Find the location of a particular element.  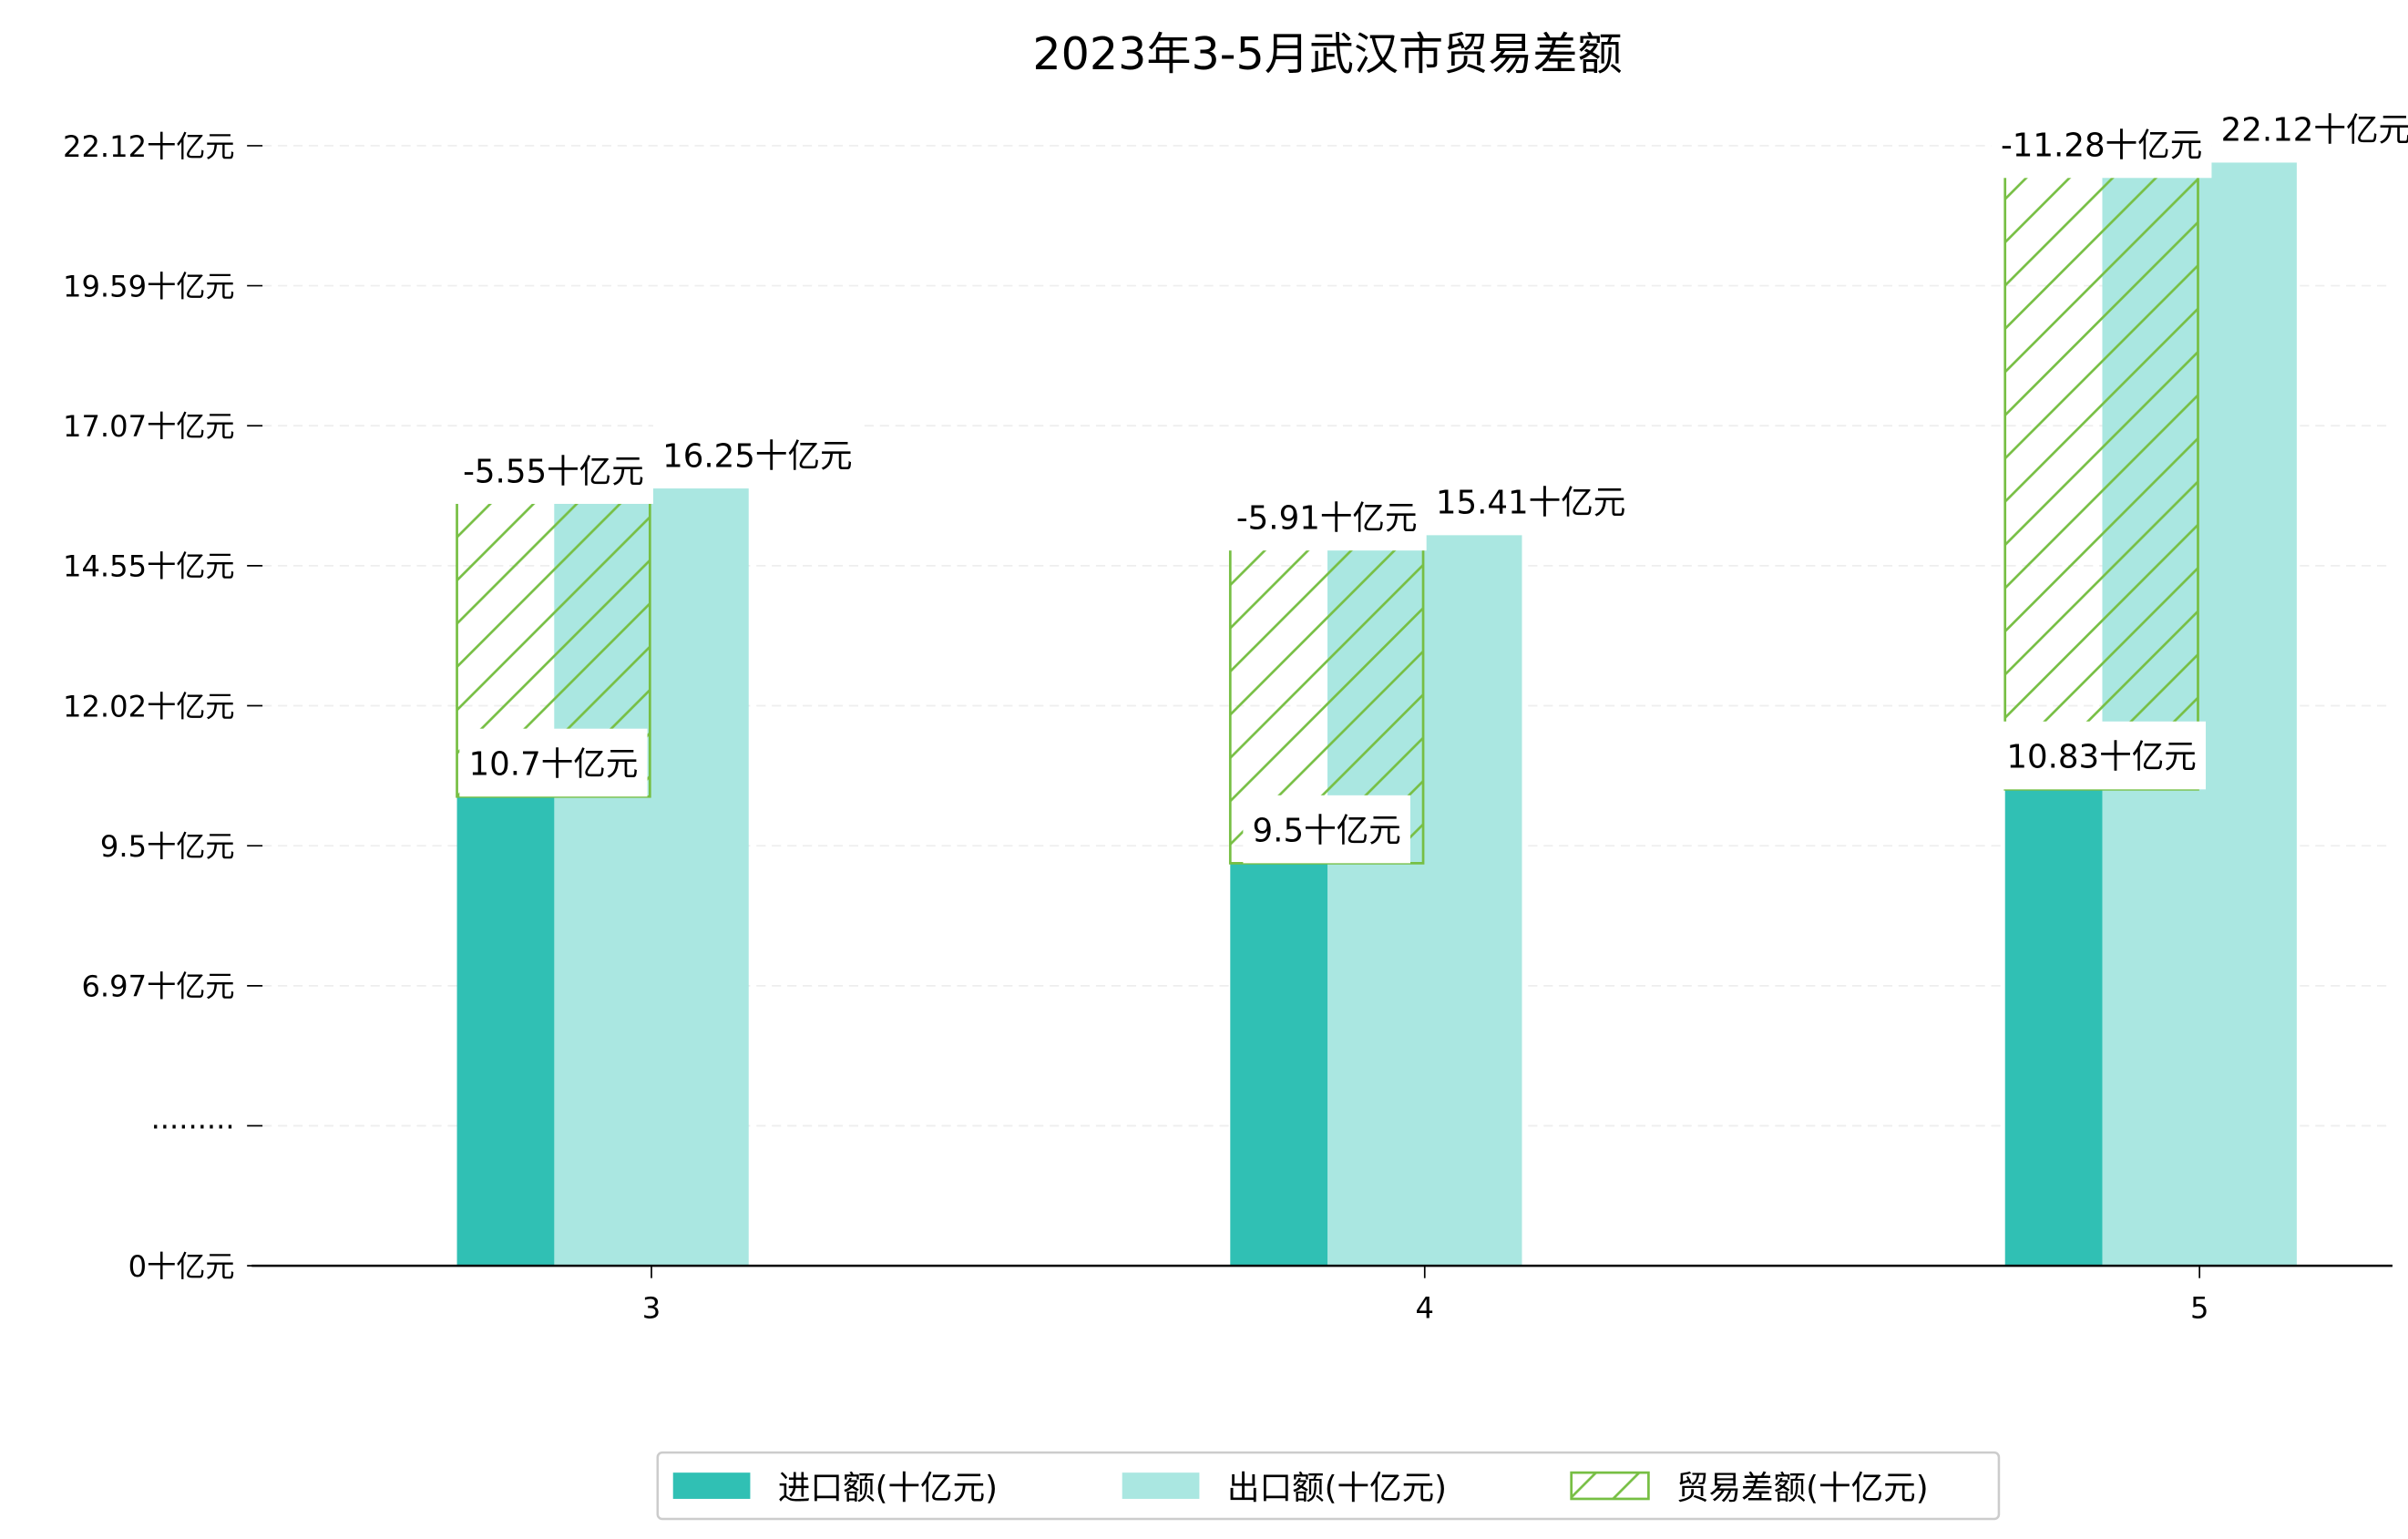

y-tick-label: 14.55十亿元 is located at coordinates (149, 566).